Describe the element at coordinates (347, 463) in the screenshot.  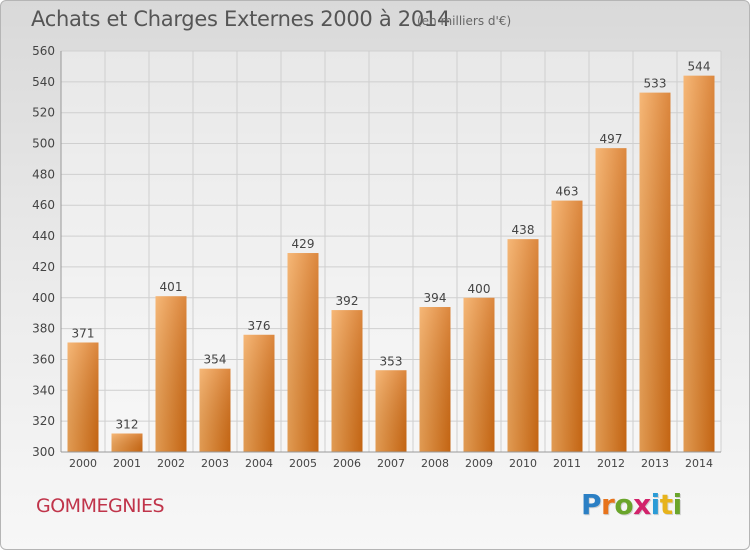
I see `x-tick-label: 2006` at that location.